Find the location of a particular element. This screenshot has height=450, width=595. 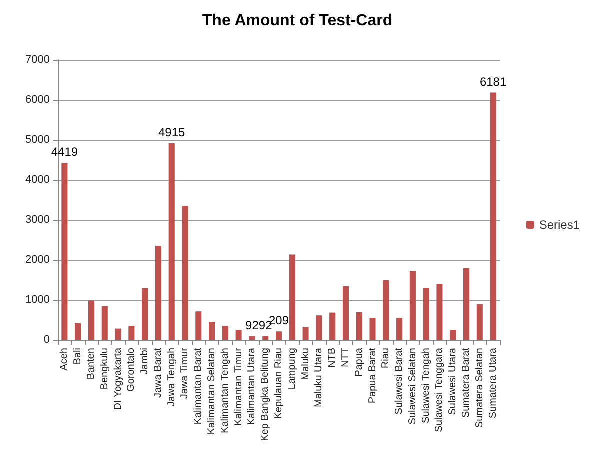

x-tick-label: Kepulauan Riau is located at coordinates (279, 384).